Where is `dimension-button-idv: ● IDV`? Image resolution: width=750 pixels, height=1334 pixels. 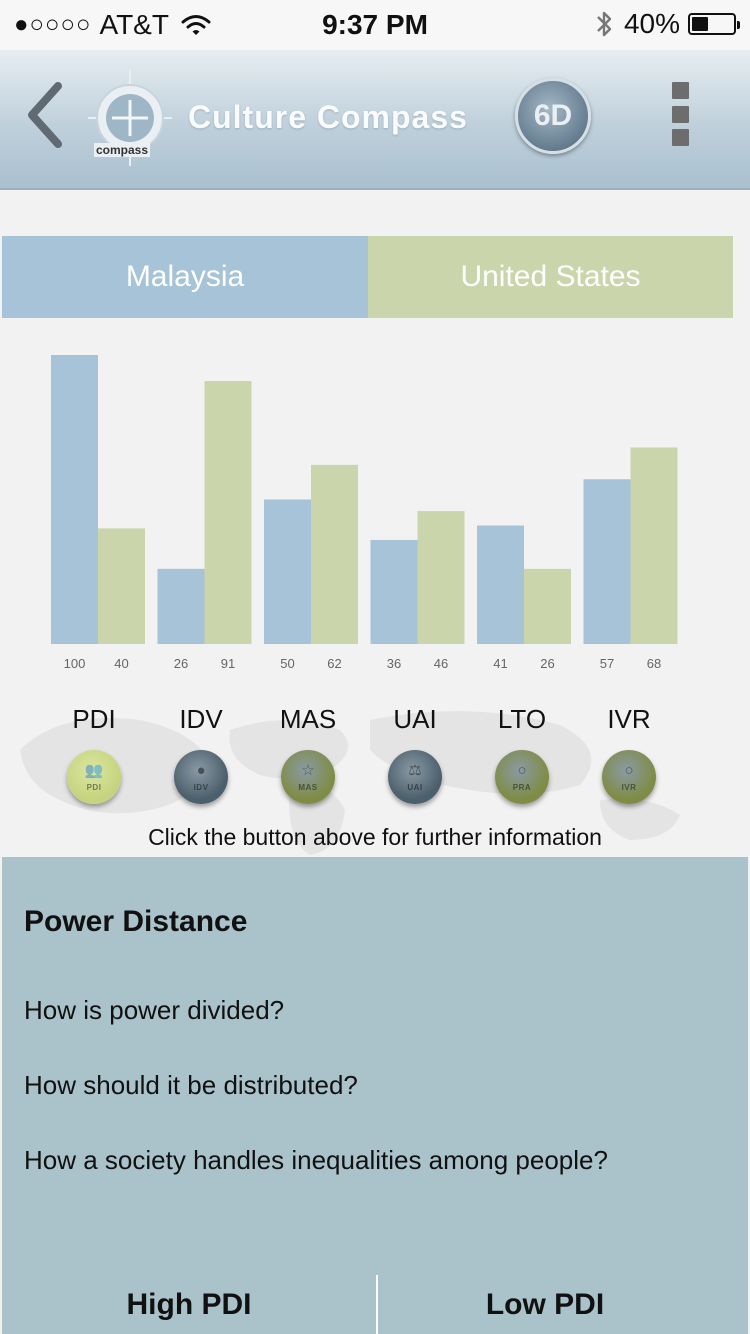 dimension-button-idv: ● IDV is located at coordinates (201, 777).